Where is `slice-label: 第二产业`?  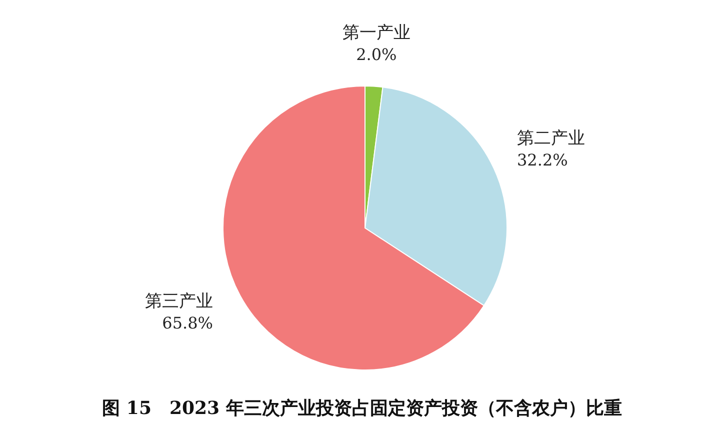
slice-label: 第二产业 is located at coordinates (551, 138).